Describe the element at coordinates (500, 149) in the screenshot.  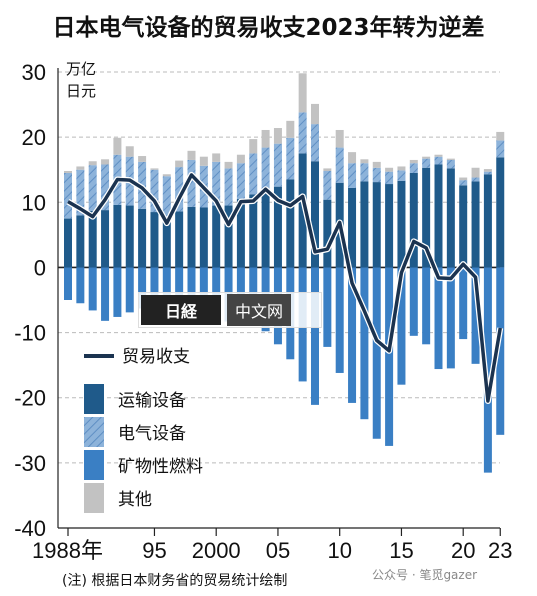
I see `bar-电气设备-2023` at that location.